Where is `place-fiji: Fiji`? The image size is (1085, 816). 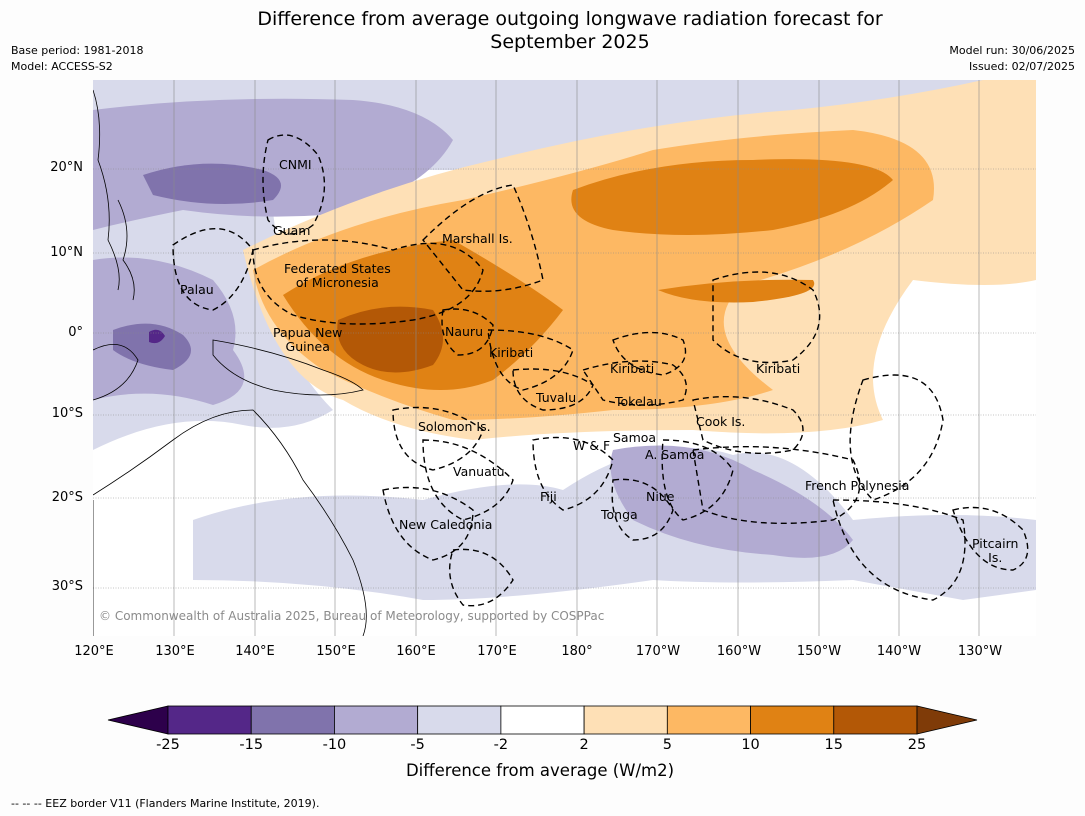
place-fiji: Fiji is located at coordinates (548, 496).